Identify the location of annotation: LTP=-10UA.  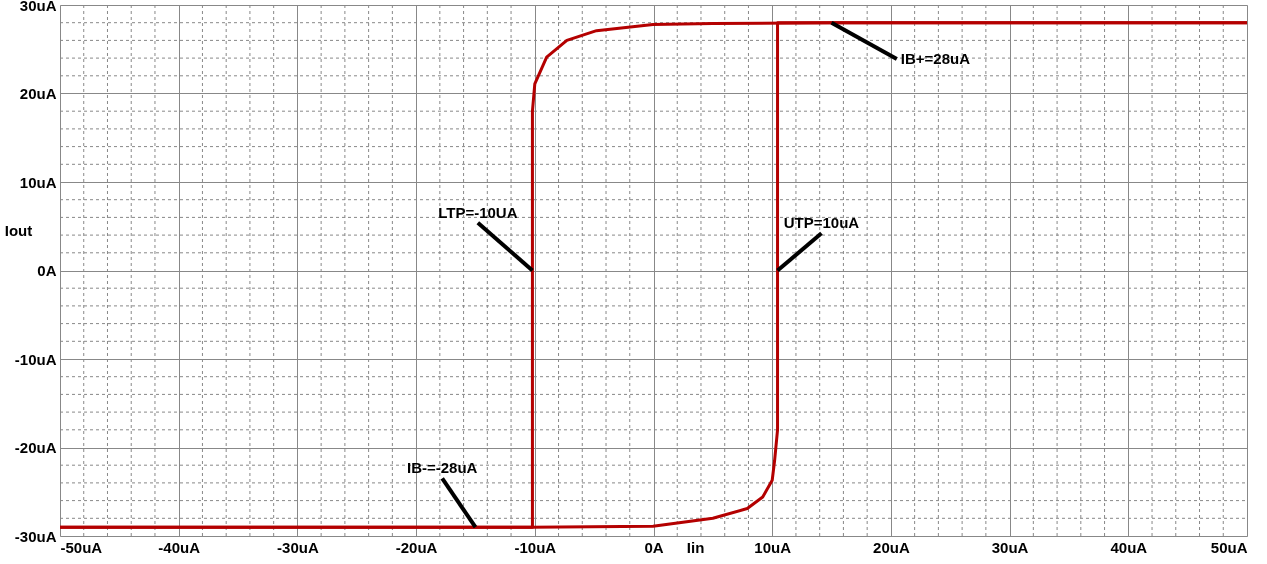
(478, 212).